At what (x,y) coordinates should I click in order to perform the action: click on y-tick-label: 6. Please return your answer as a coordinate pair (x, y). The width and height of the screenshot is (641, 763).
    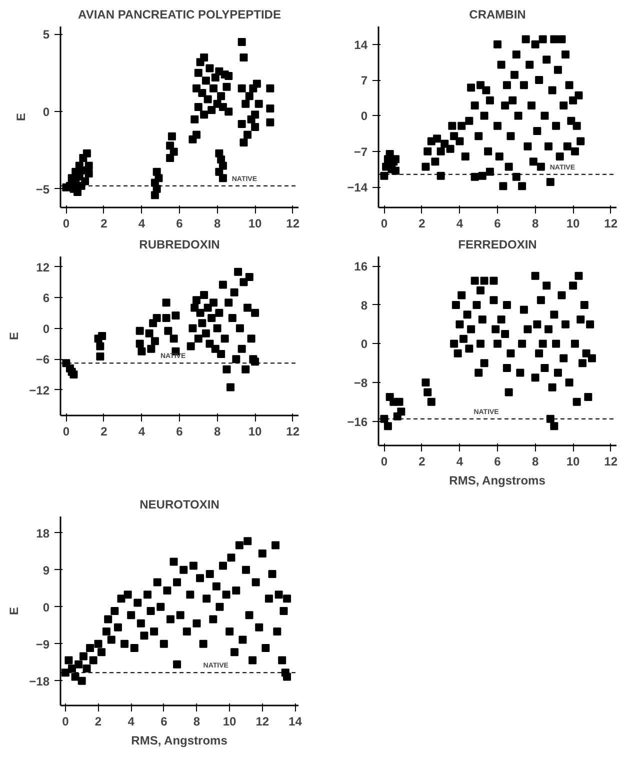
    Looking at the image, I should click on (46, 298).